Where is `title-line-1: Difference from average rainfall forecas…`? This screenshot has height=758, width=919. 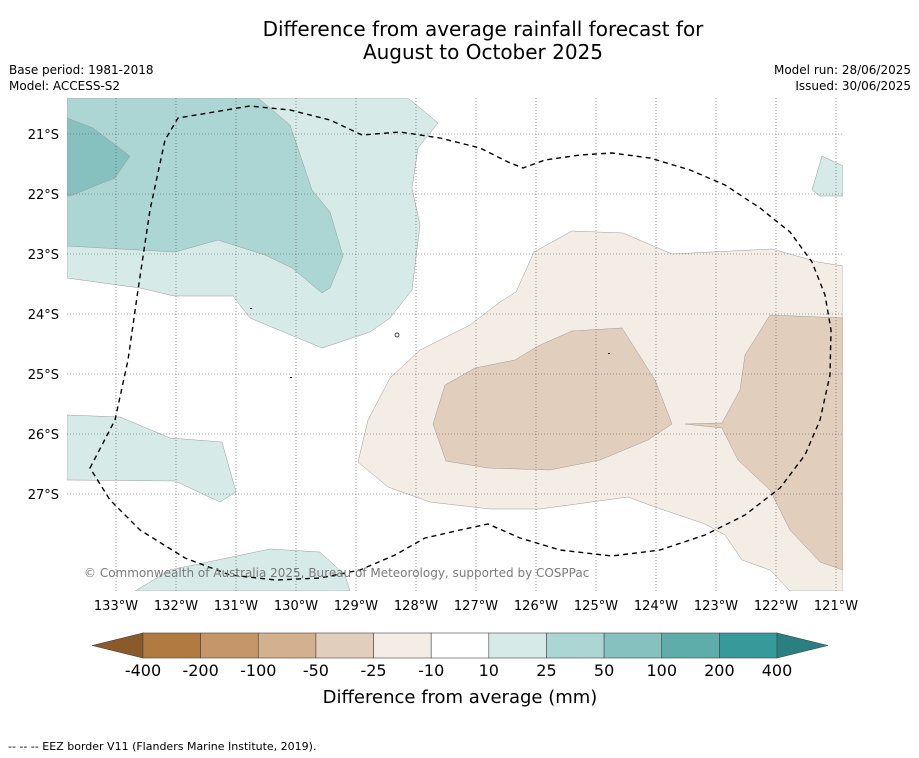 title-line-1: Difference from average rainfall forecas… is located at coordinates (483, 29).